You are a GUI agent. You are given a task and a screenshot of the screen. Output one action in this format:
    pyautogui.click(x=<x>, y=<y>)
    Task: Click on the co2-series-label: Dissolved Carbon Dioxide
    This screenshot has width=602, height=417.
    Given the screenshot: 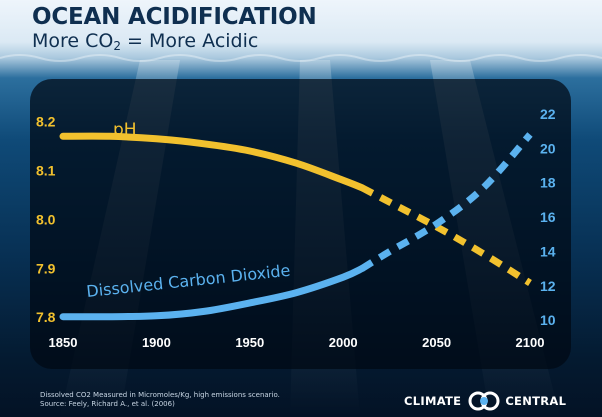 What is the action you would take?
    pyautogui.click(x=188, y=281)
    